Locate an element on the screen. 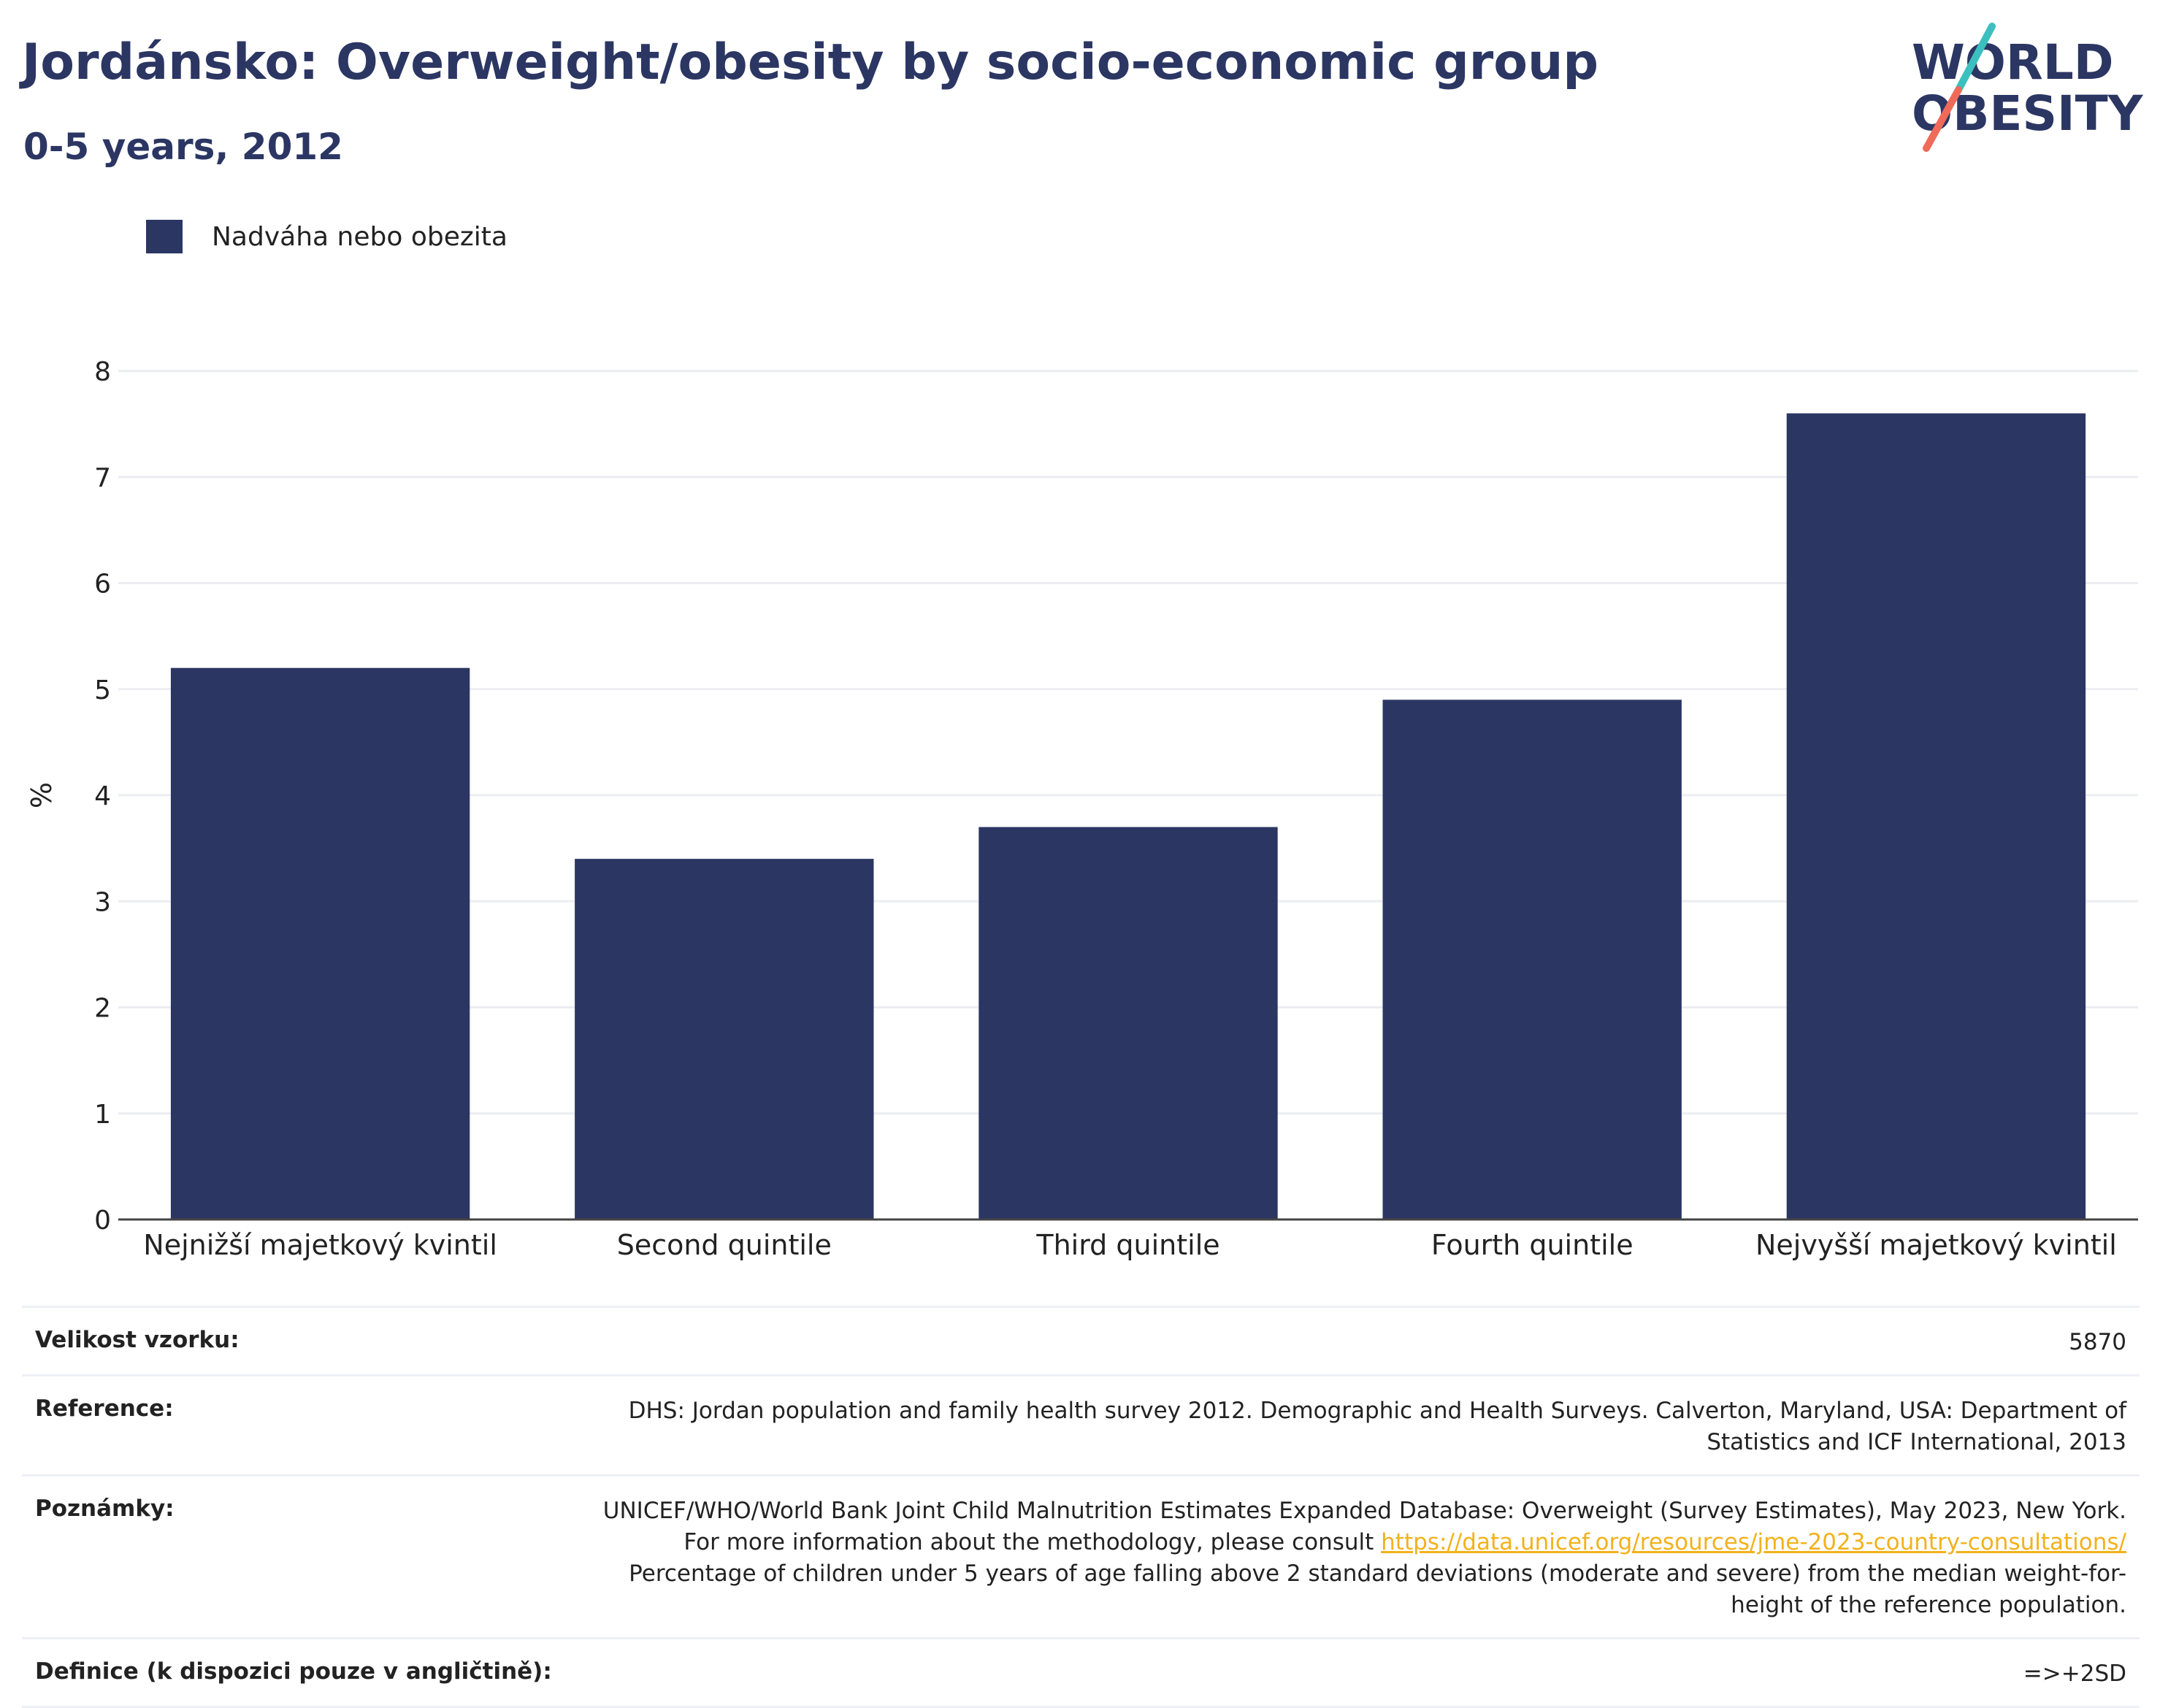  logo-slash-bottom is located at coordinates (1942, 119).